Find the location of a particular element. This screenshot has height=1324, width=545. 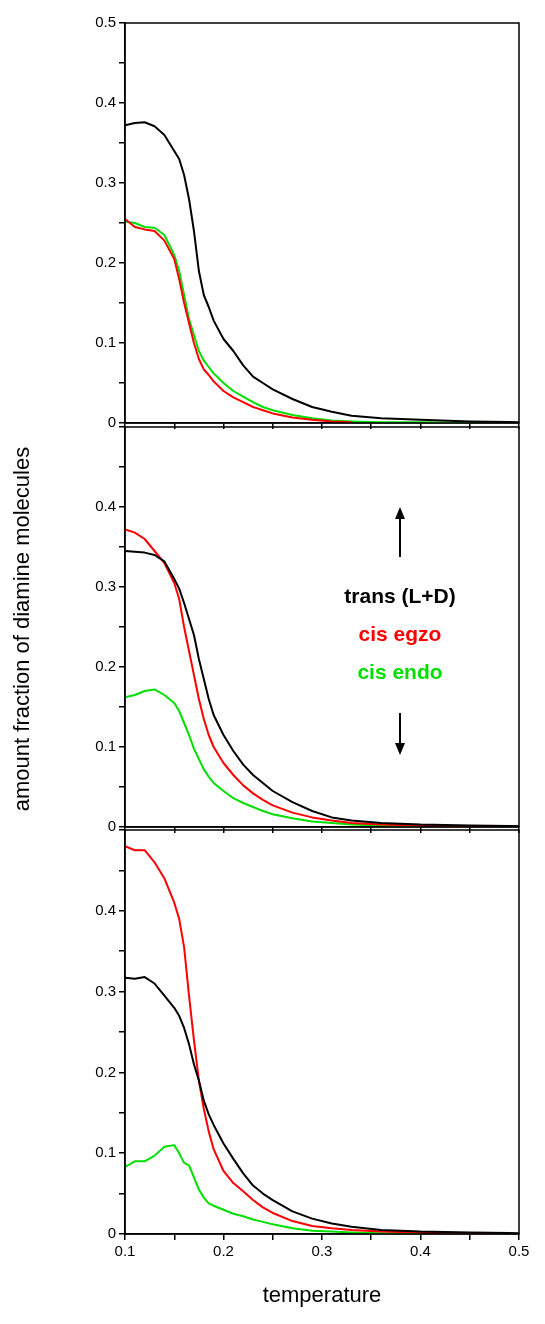

text: trans (L+D) is located at coordinates (400, 596).